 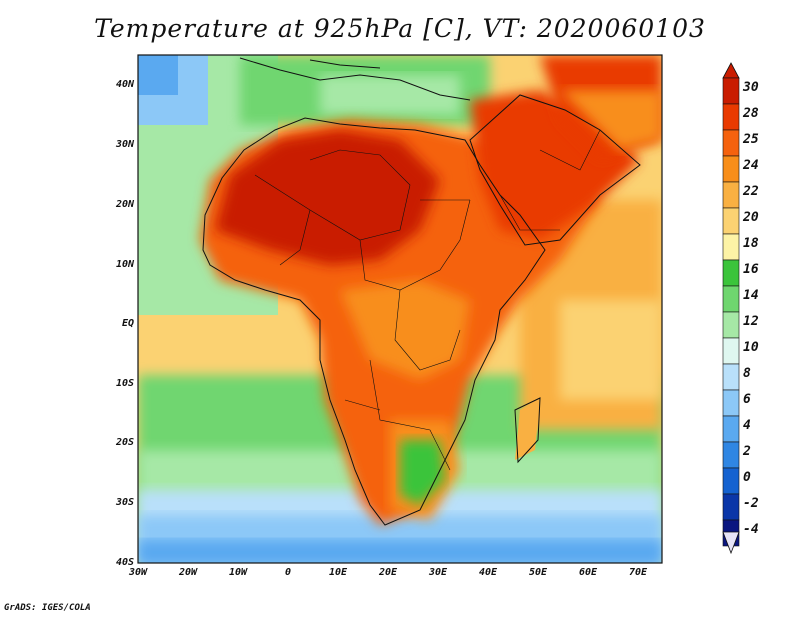 I want to click on colorbar-label-25: 25, so click(x=751, y=139).